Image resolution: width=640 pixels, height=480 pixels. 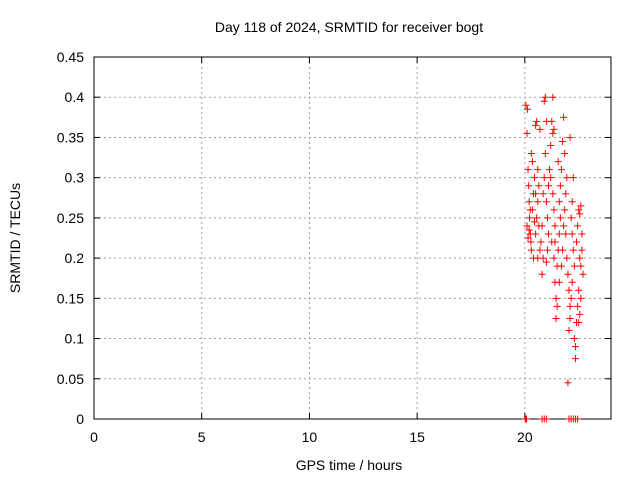 What do you see at coordinates (75, 97) in the screenshot?
I see `y-tick-label: 0.4` at bounding box center [75, 97].